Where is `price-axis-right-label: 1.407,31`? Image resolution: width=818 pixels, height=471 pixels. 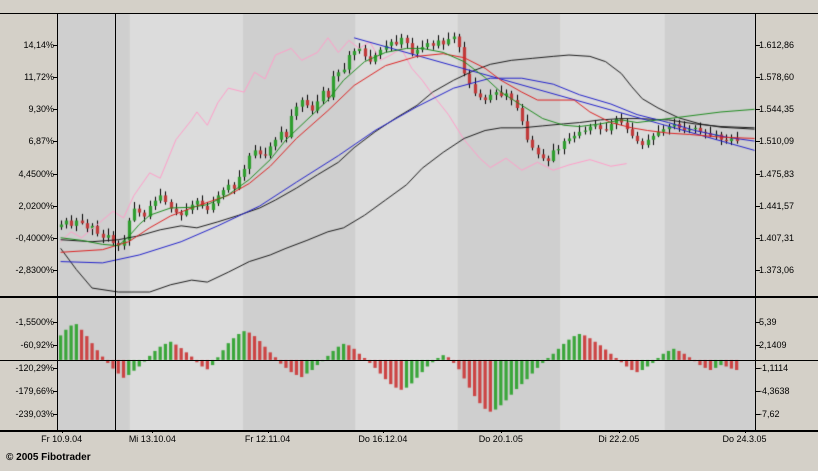
price-axis-right-label: 1.407,31 is located at coordinates (777, 237).